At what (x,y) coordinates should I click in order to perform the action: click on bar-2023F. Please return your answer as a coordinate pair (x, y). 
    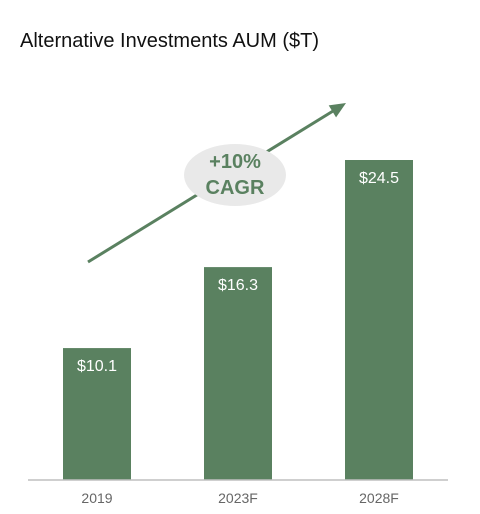
    Looking at the image, I should click on (238, 373).